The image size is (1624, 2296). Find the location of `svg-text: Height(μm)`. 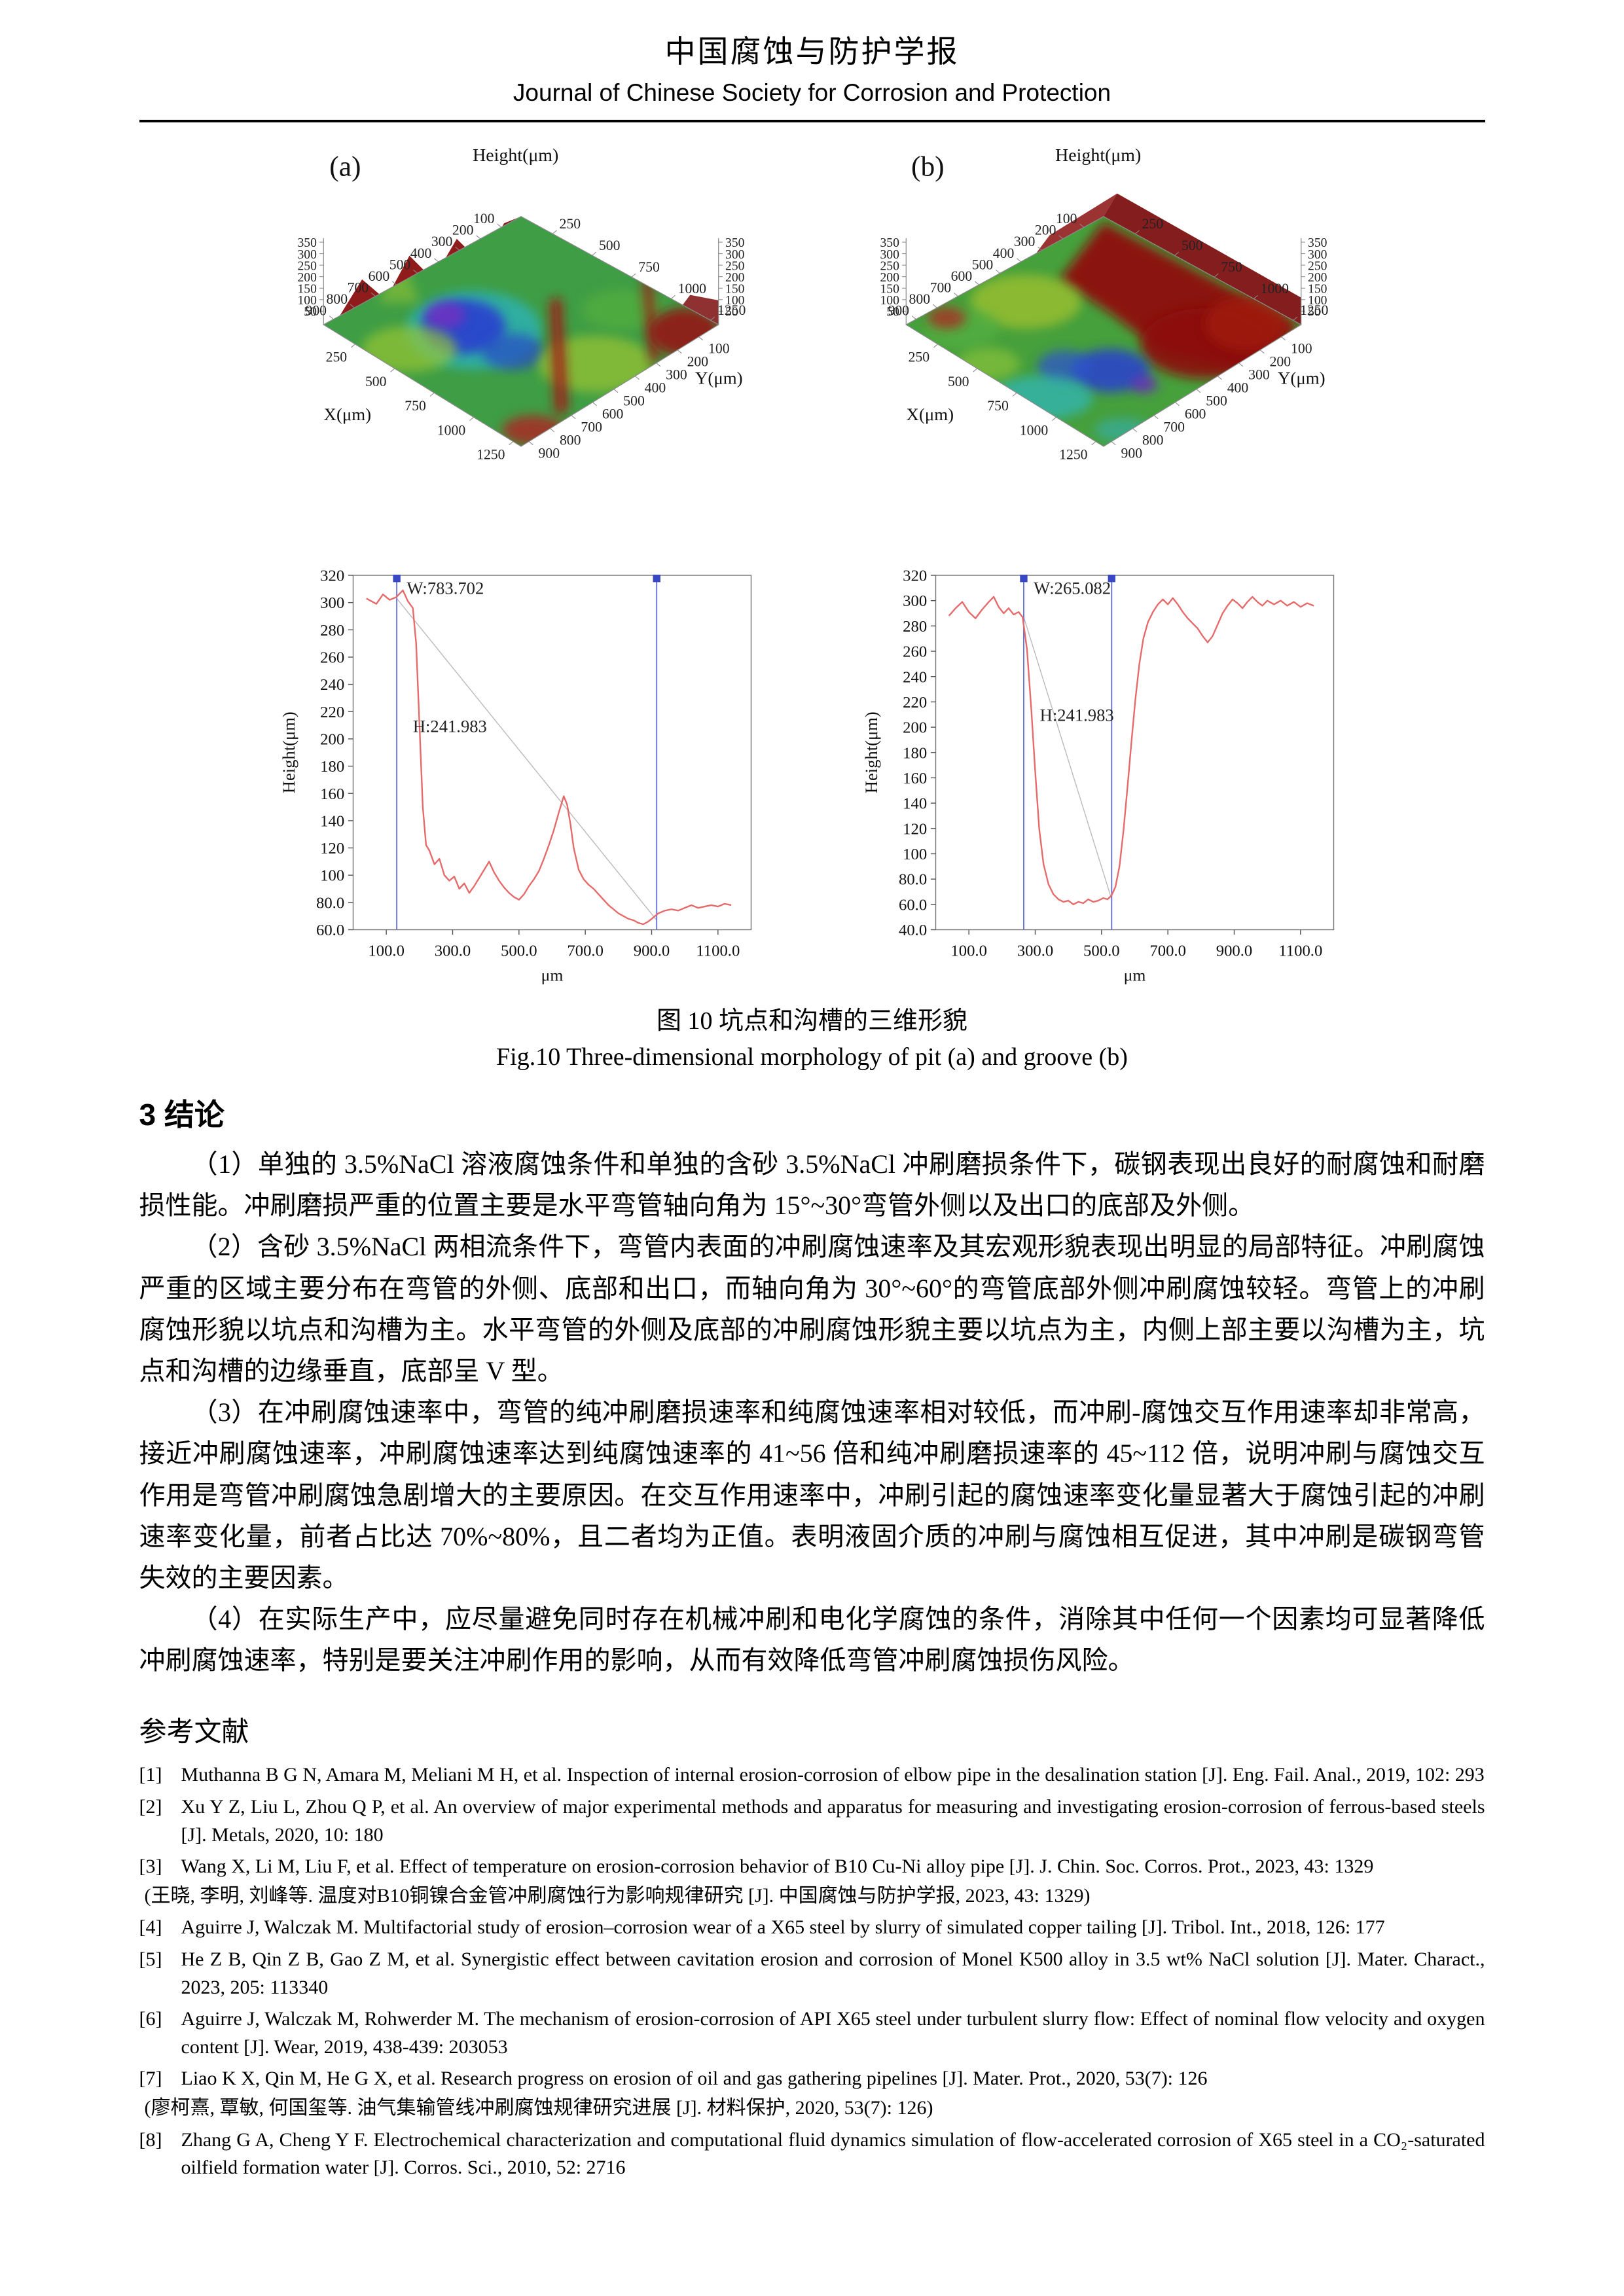

svg-text: Height(μm) is located at coordinates (1098, 155).